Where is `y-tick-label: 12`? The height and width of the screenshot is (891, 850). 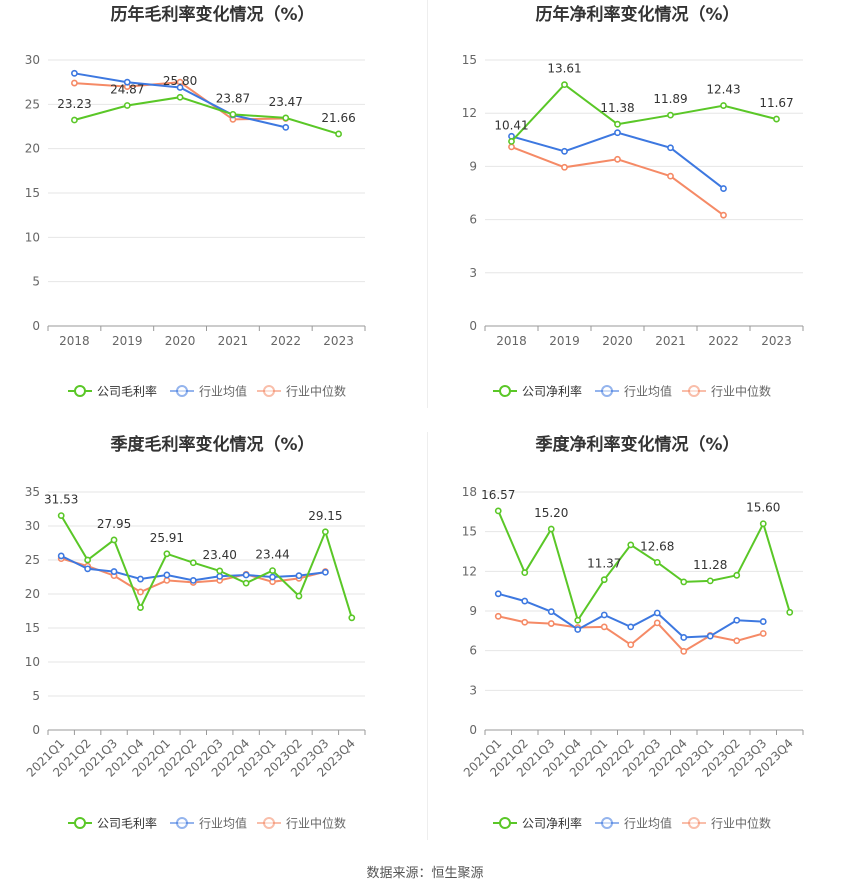
y-tick-label: 12 is located at coordinates (469, 113).